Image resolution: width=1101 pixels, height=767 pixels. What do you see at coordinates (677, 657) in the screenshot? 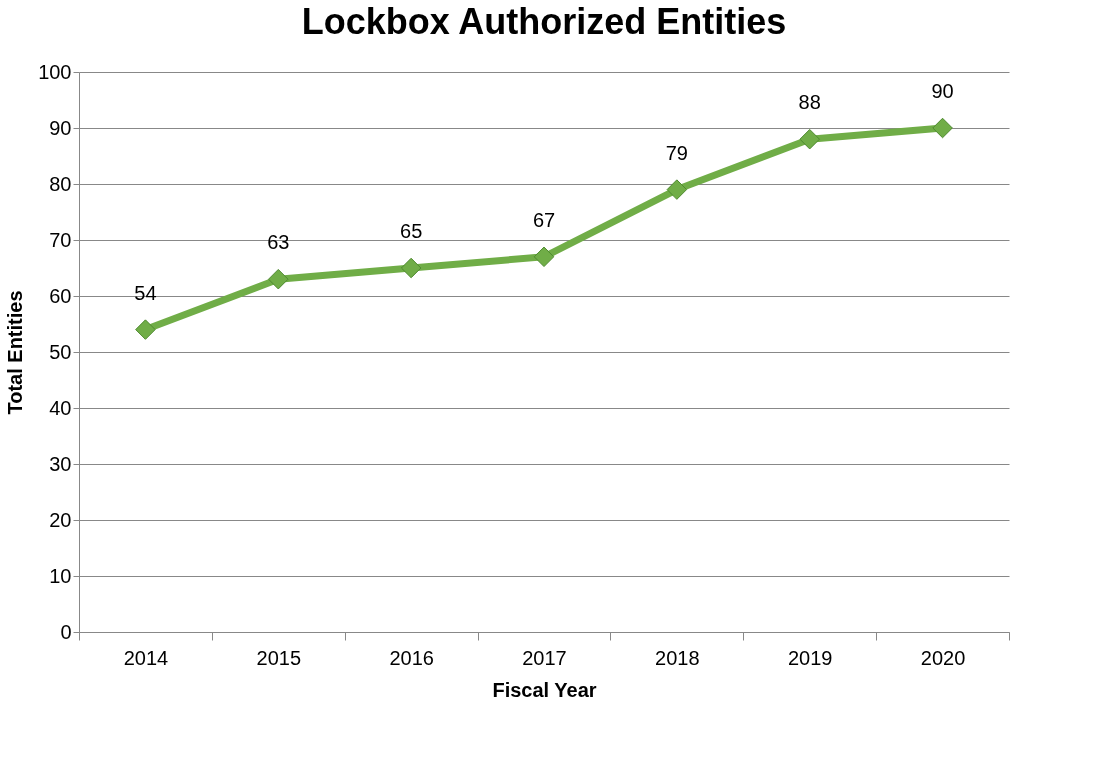
I see `x-tick-label: 2018` at bounding box center [677, 657].